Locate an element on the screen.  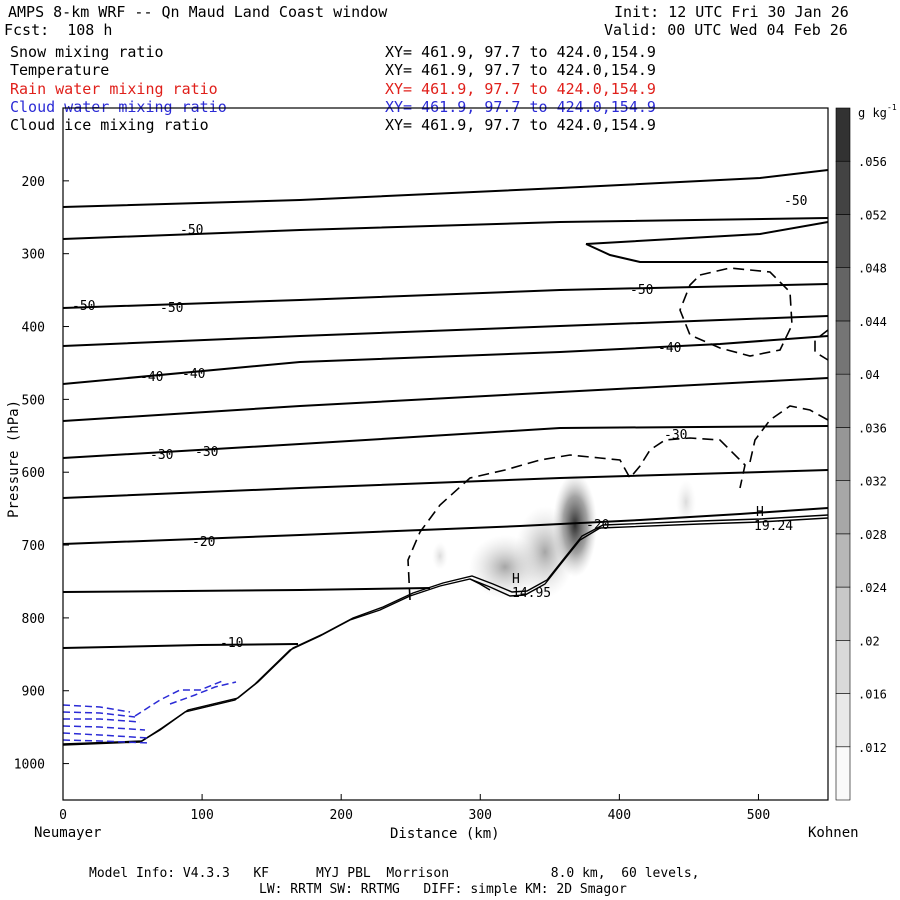
x-tick-label: 100 is located at coordinates (201, 815).